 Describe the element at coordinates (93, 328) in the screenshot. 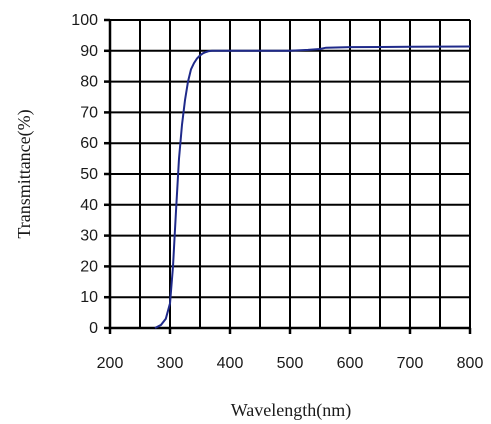

I see `y-tick-label: 0` at that location.